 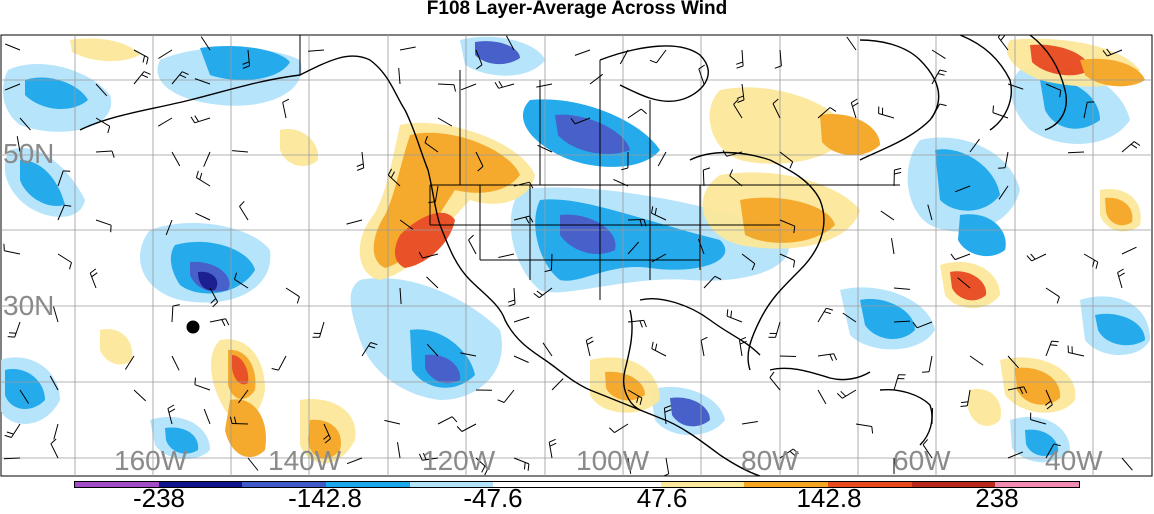 I want to click on lon-label-160w: 160W, so click(x=150, y=461).